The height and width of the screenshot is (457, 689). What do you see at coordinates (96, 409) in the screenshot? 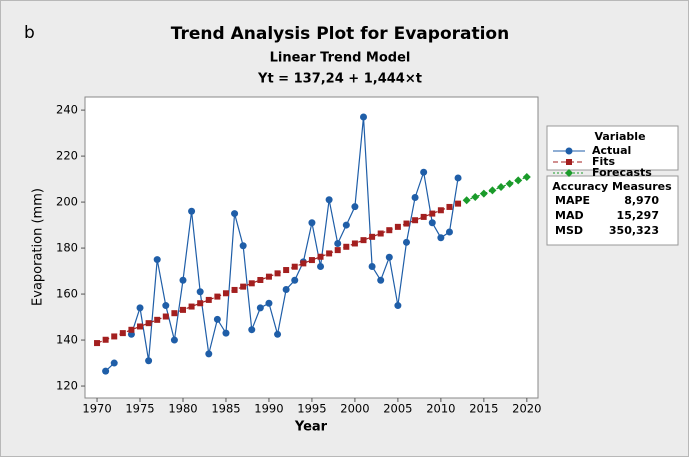
I see `x-tick-label: 1970` at bounding box center [96, 409].